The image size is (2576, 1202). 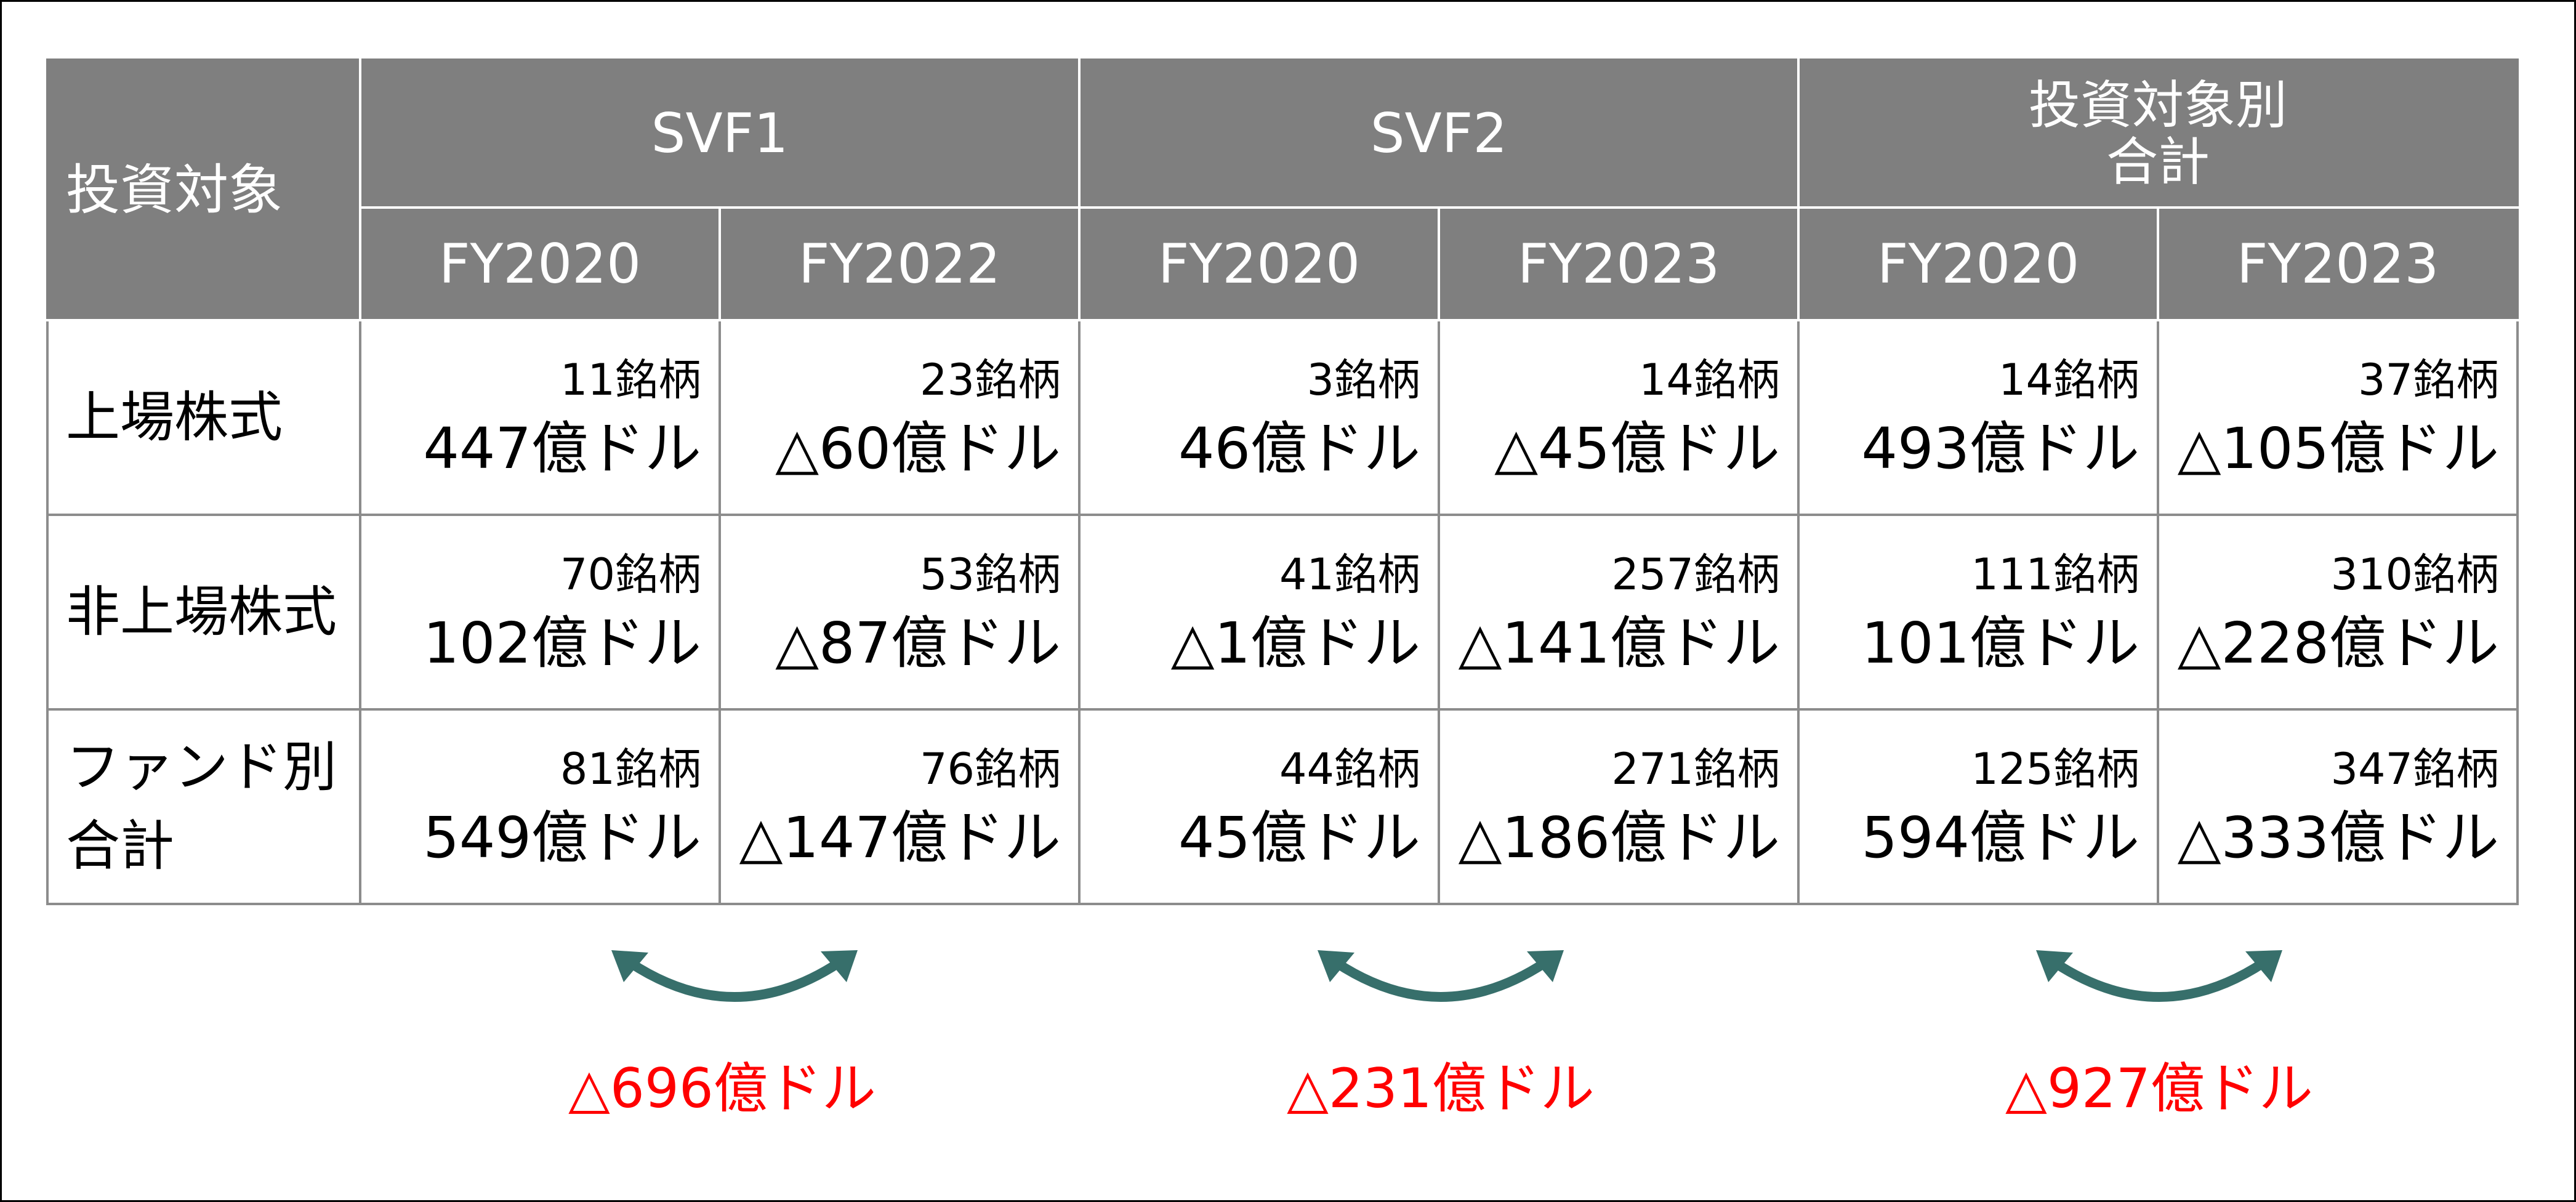 I want to click on group-header-total-line1: 投資対象別, so click(x=2158, y=105).